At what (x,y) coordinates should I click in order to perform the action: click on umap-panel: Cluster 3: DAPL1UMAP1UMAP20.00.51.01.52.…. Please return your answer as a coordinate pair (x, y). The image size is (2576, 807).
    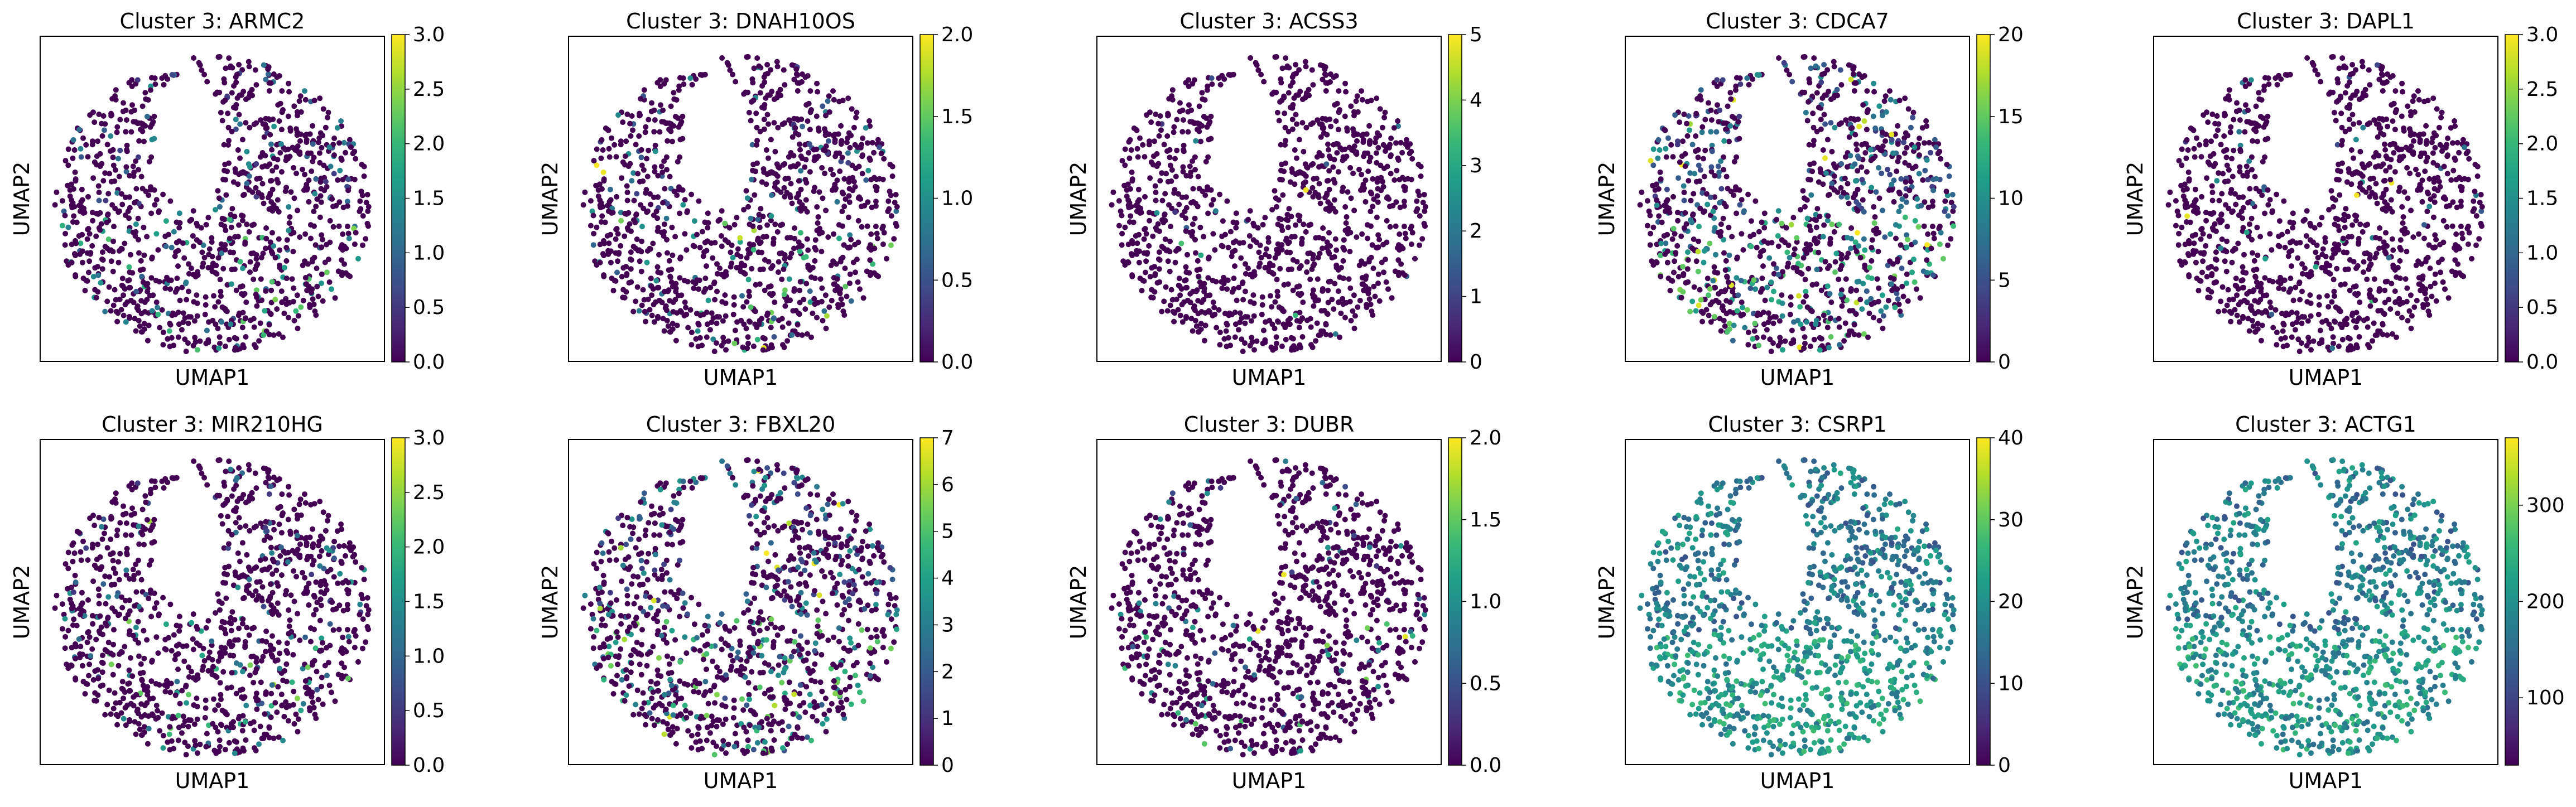
    Looking at the image, I should click on (2341, 199).